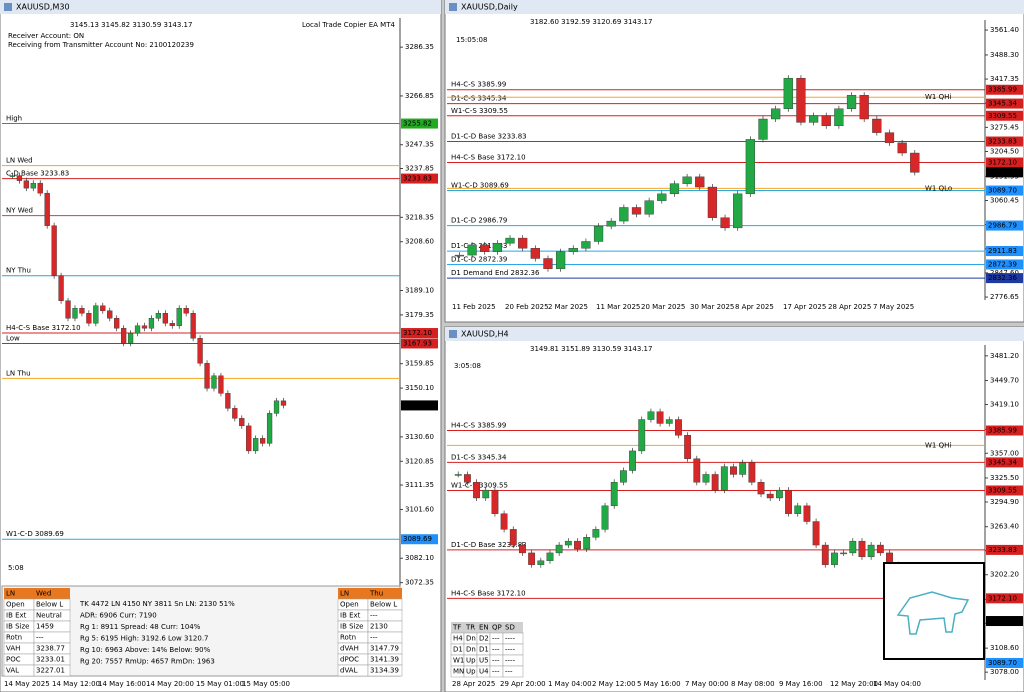  What do you see at coordinates (266, 684) in the screenshot?
I see `x-tick-label: 15 May 05:00` at bounding box center [266, 684].